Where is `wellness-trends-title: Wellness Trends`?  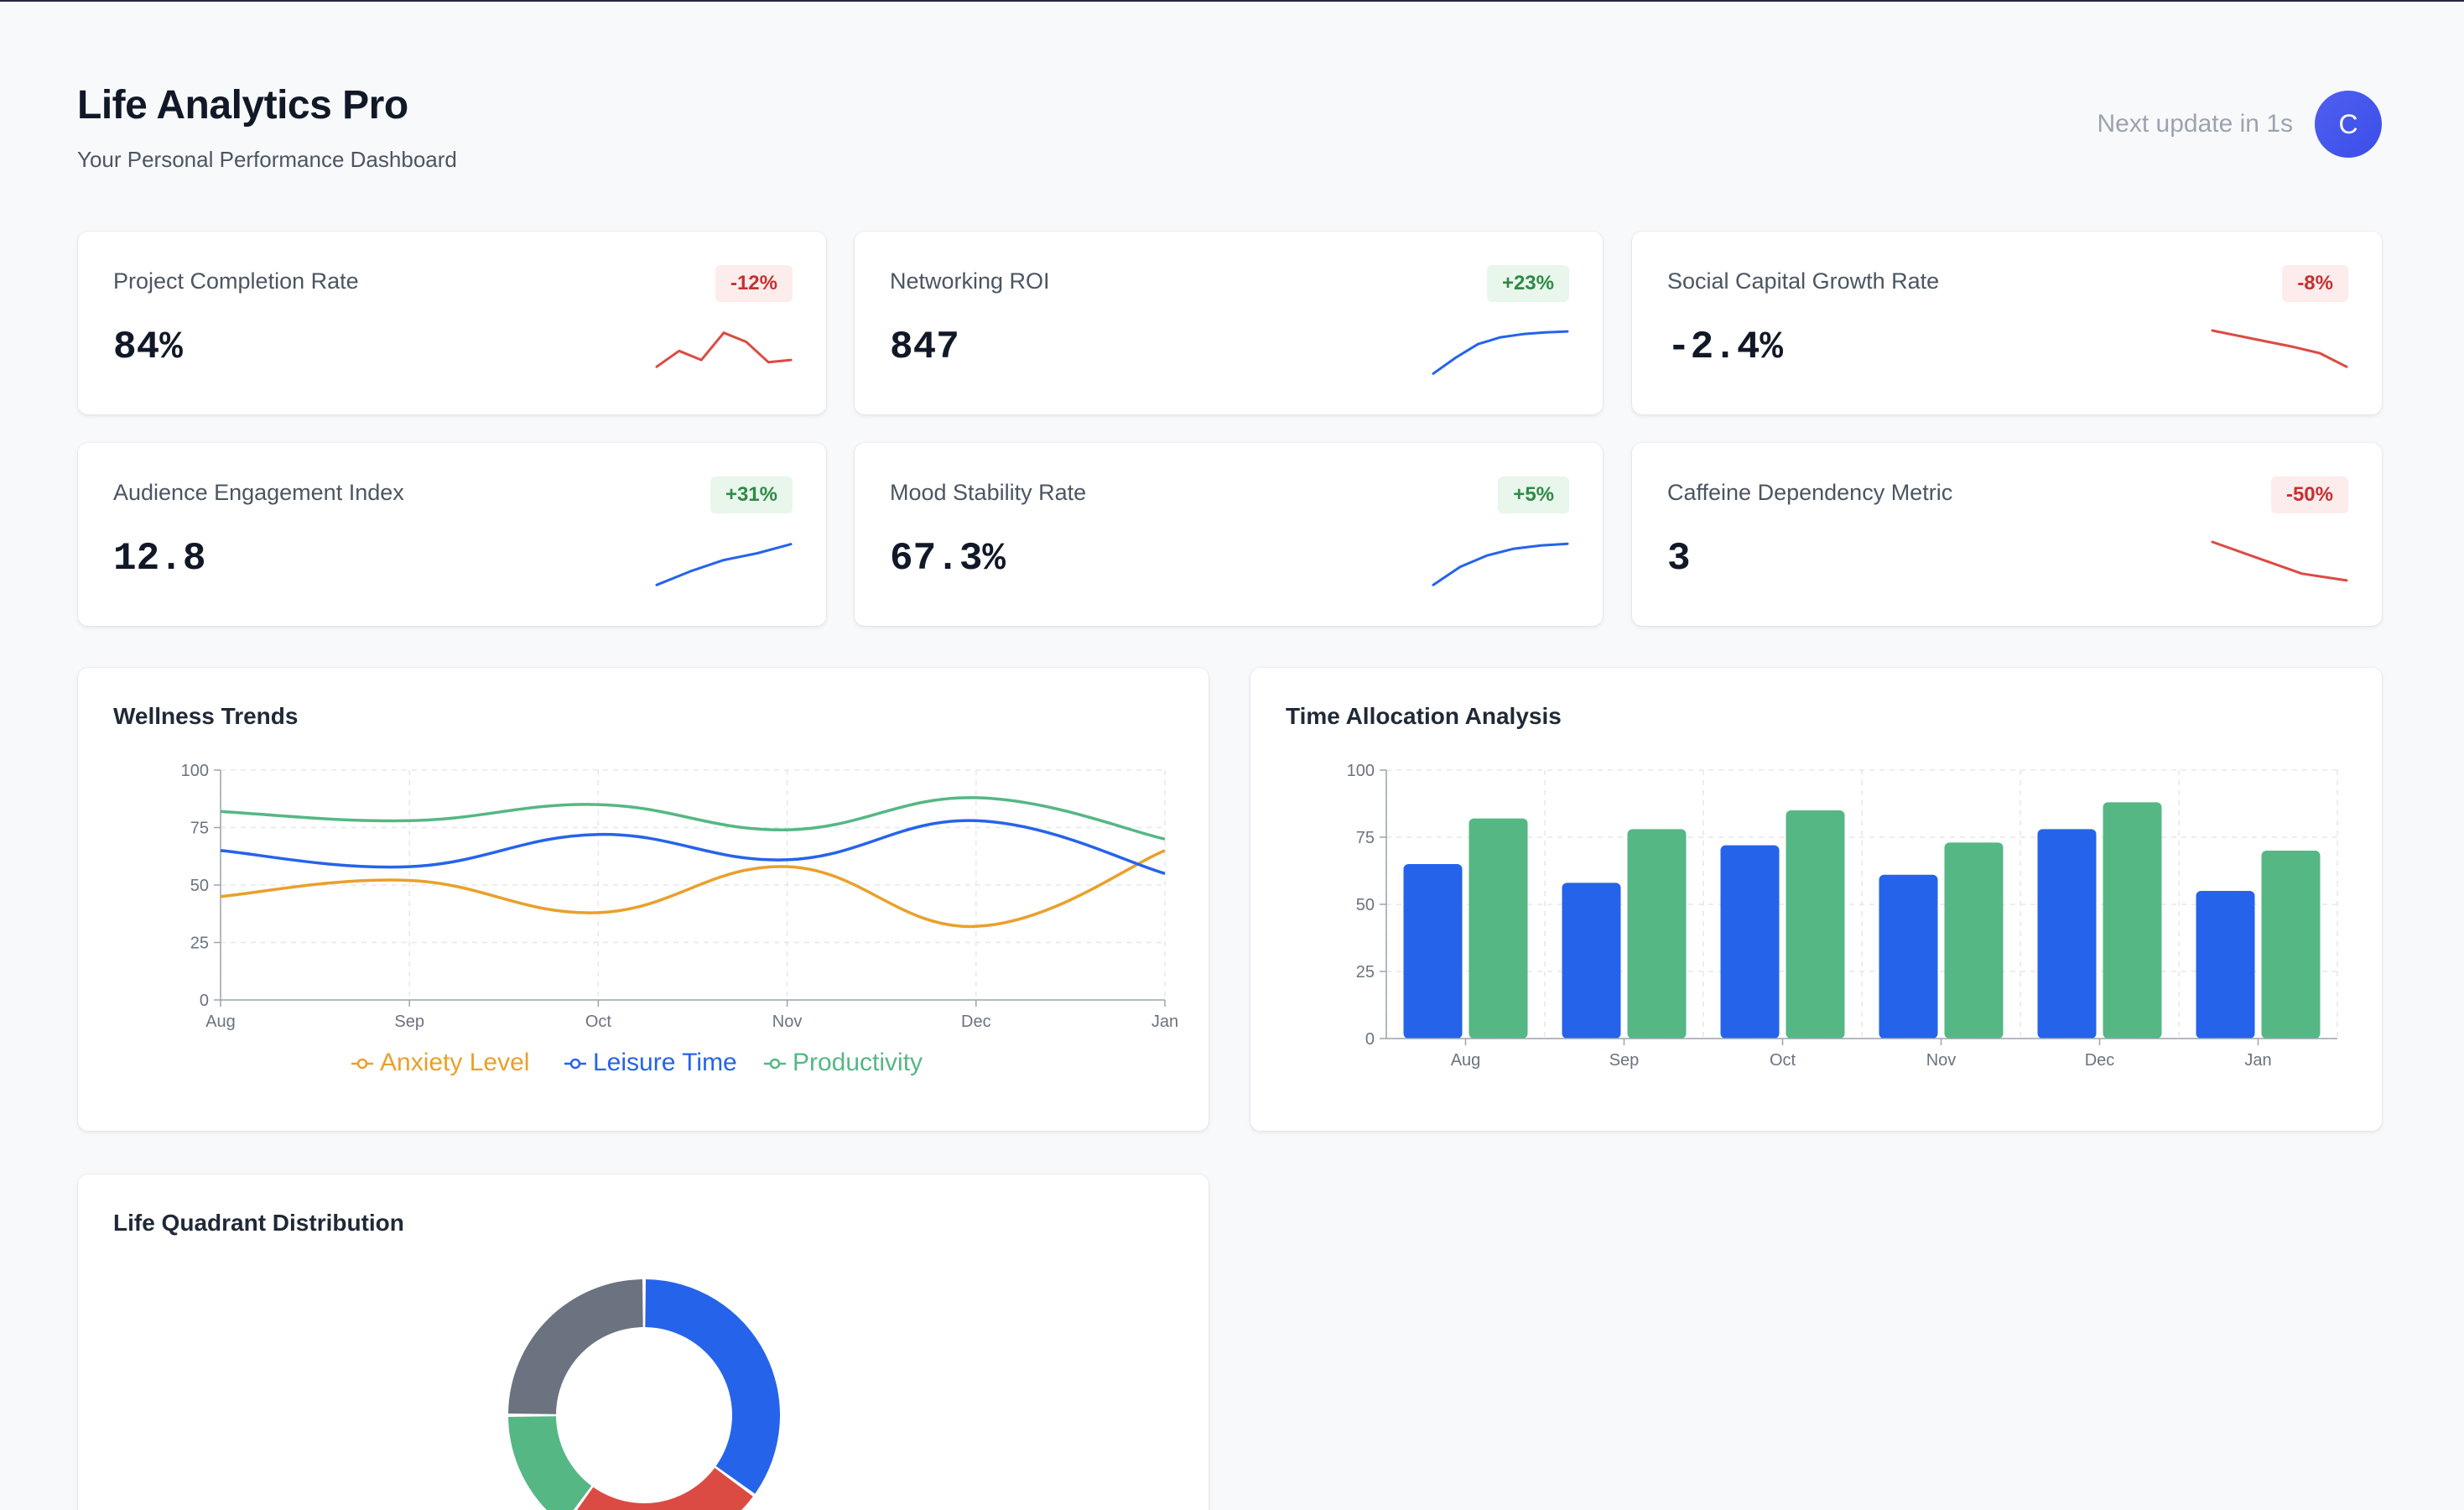
wellness-trends-title: Wellness Trends is located at coordinates (206, 716).